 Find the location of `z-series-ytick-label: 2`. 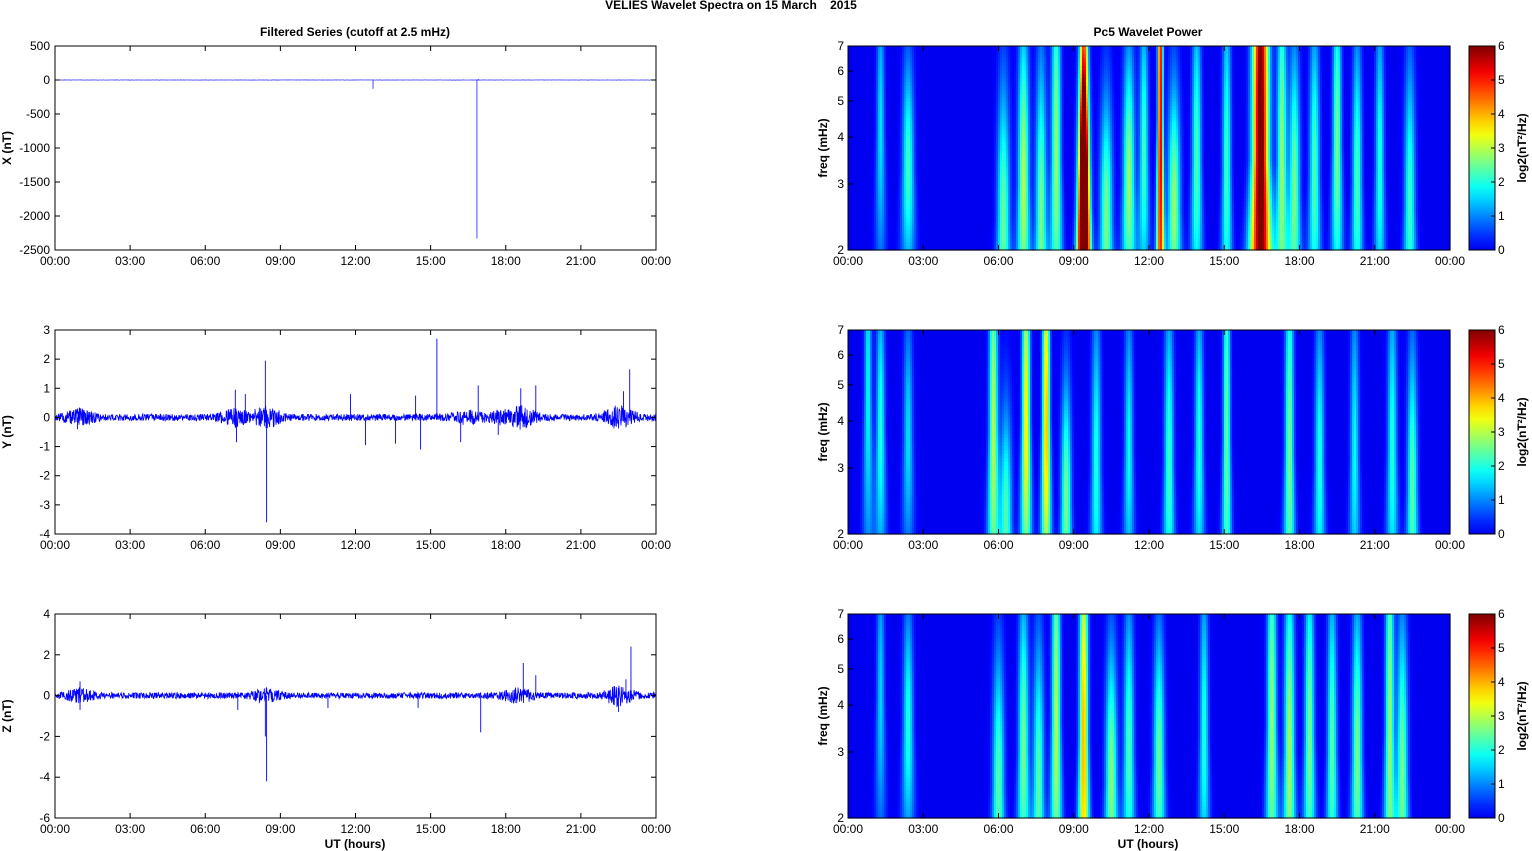

z-series-ytick-label: 2 is located at coordinates (46, 655).